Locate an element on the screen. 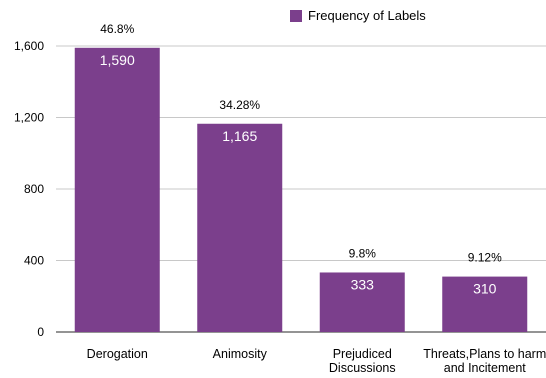  bar-value-label: 310 is located at coordinates (485, 289).